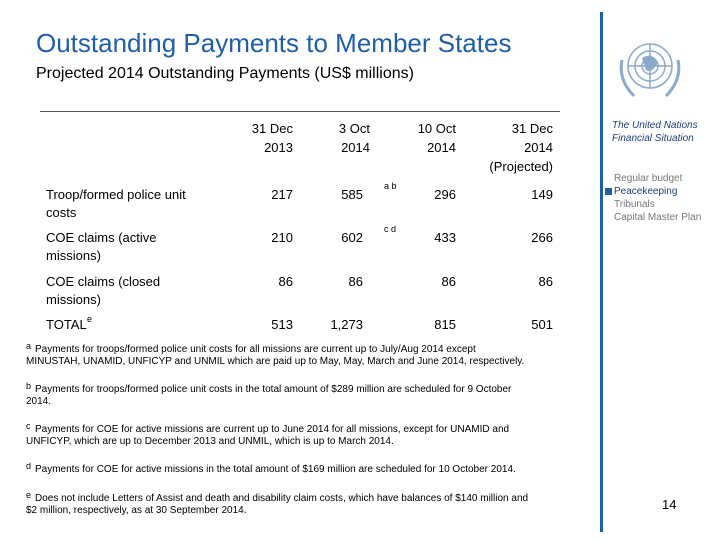 This screenshot has height=540, width=720. Describe the element at coordinates (354, 128) in the screenshot. I see `column-header: 3 Oct` at that location.